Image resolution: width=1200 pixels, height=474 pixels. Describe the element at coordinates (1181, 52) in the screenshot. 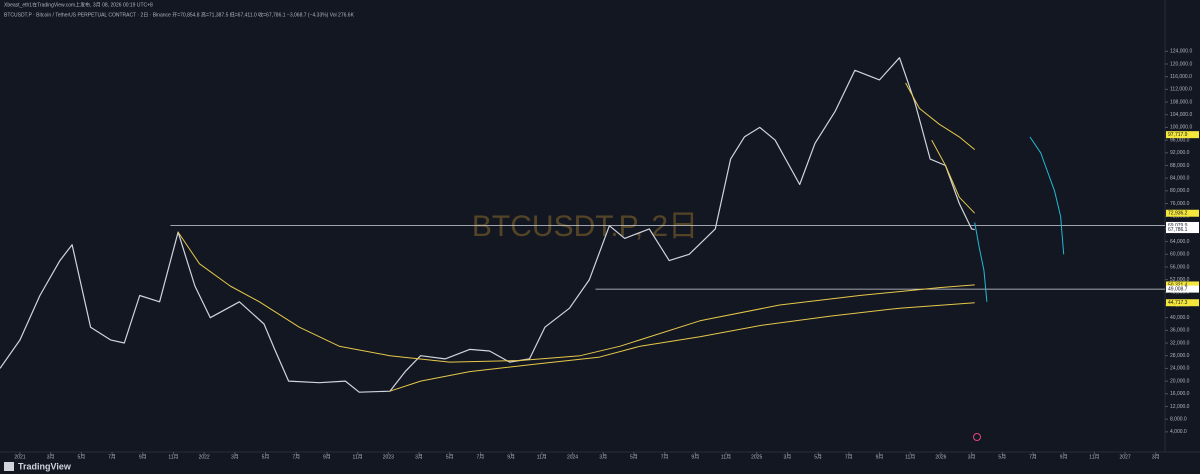

I see `y-tick-label: 124,000.0` at that location.